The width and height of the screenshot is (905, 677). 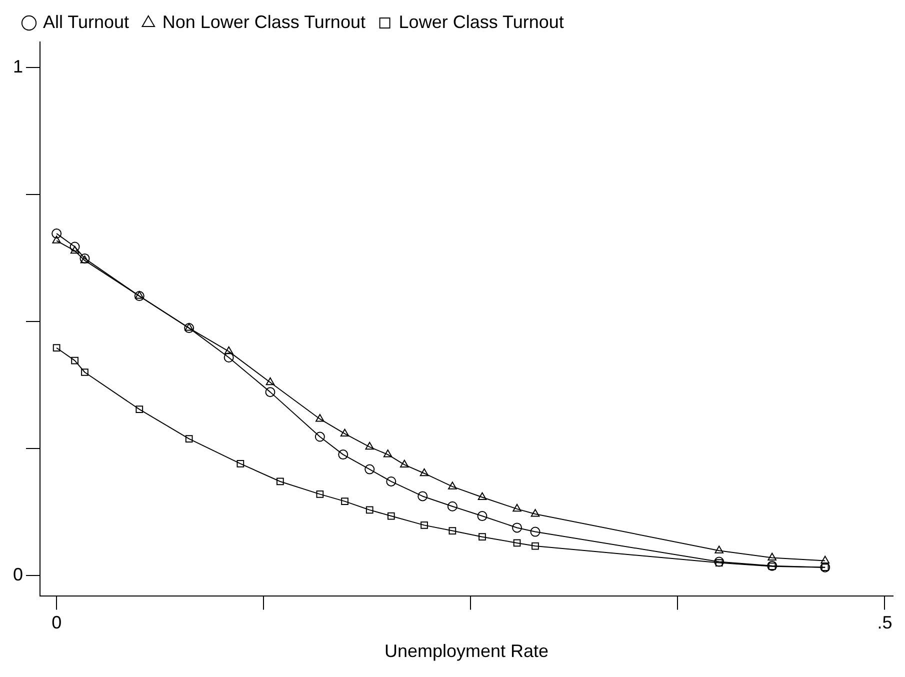 What do you see at coordinates (466, 651) in the screenshot?
I see `x-axis-title: Unemployment Rate` at bounding box center [466, 651].